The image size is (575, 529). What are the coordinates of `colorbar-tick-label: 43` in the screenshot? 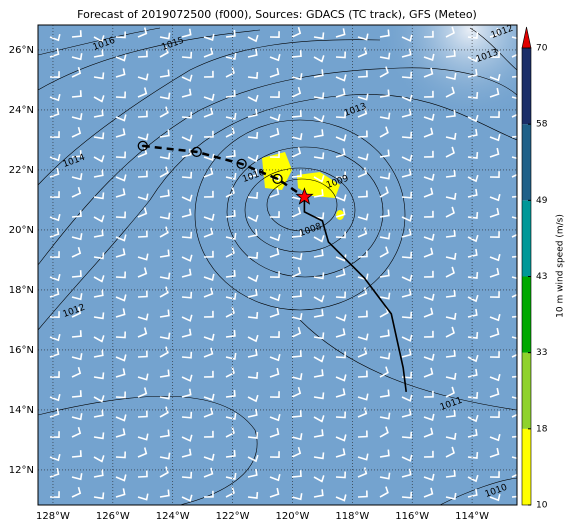 It's located at (541, 277).